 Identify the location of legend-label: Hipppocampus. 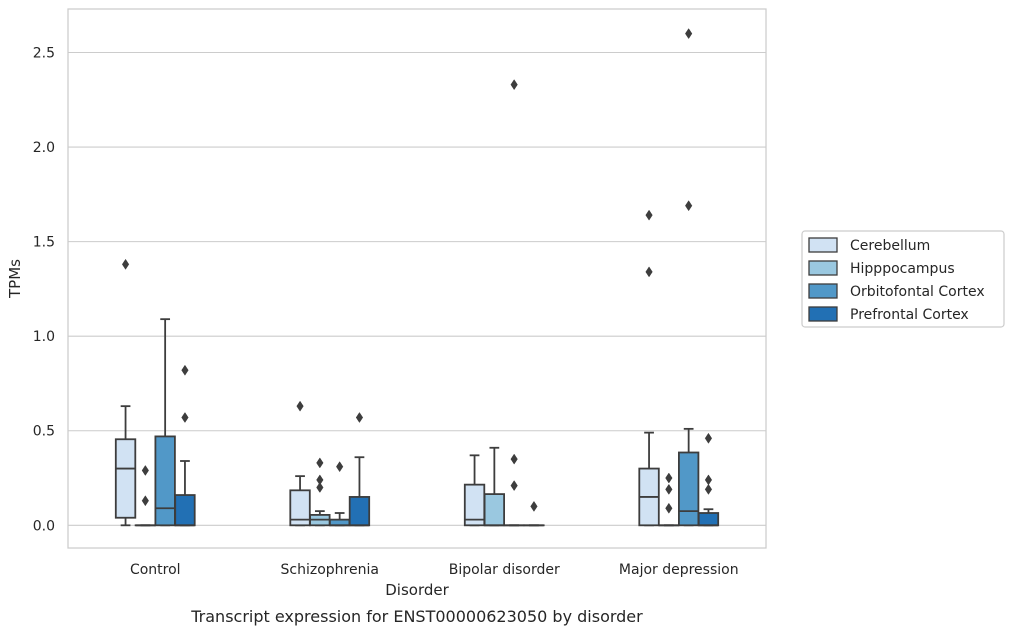
(902, 269).